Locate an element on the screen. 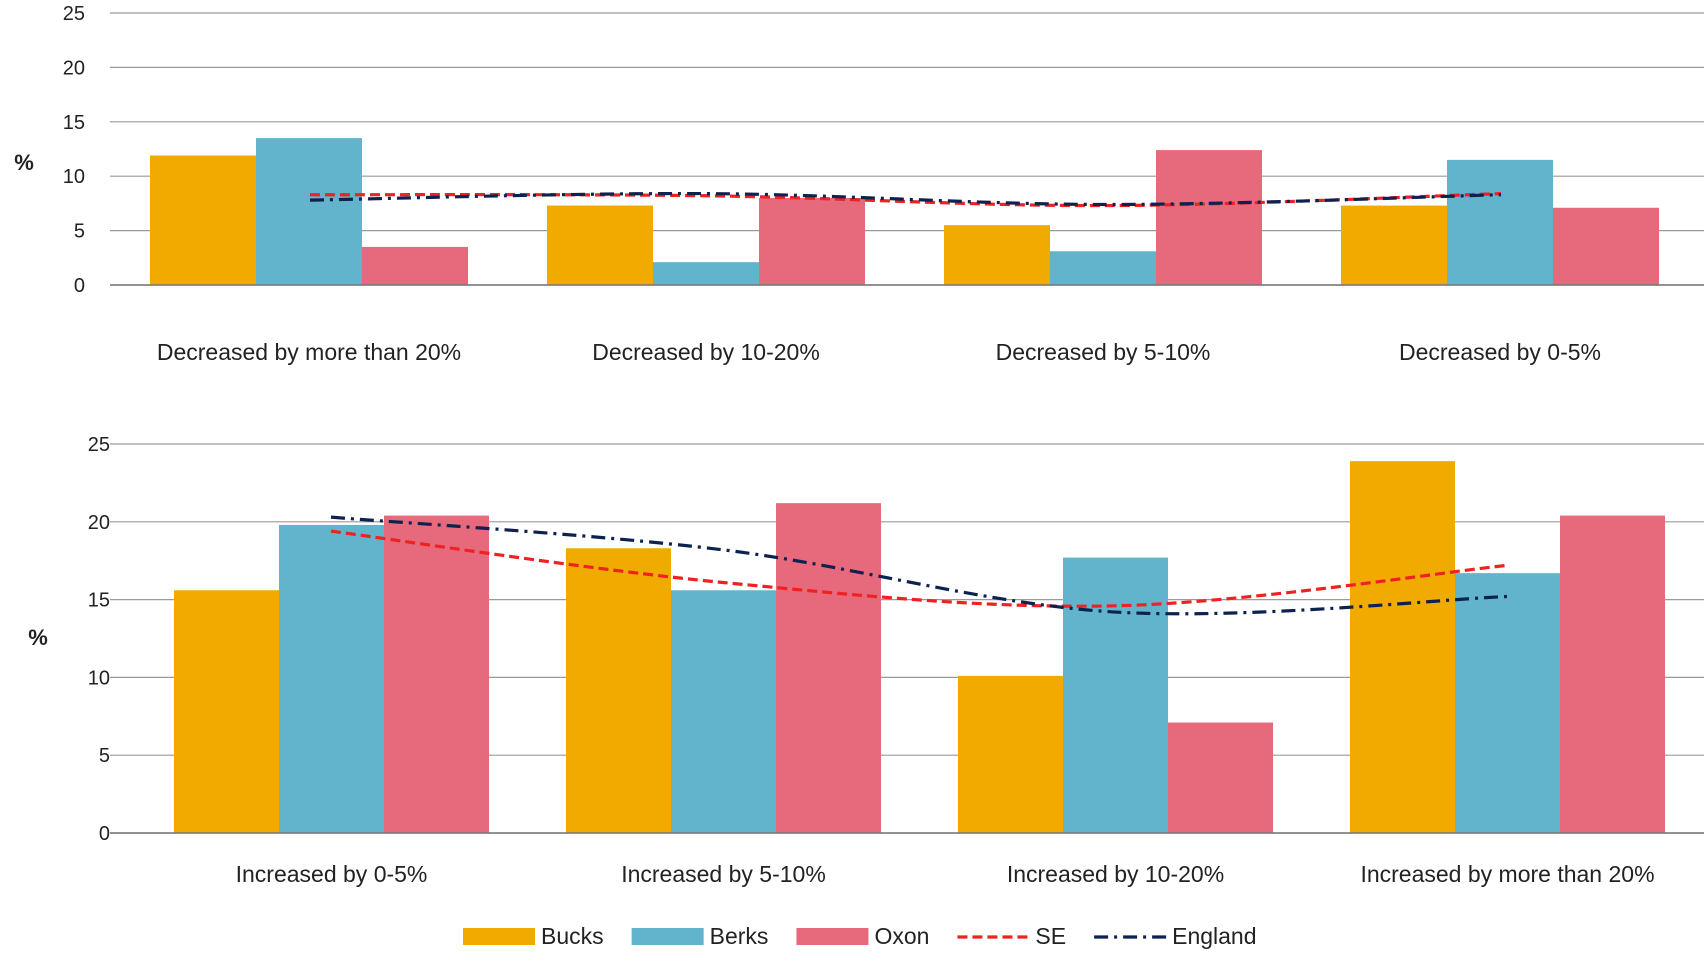  chart-legend: Bucks Berks Oxon SE England is located at coordinates (860, 936).